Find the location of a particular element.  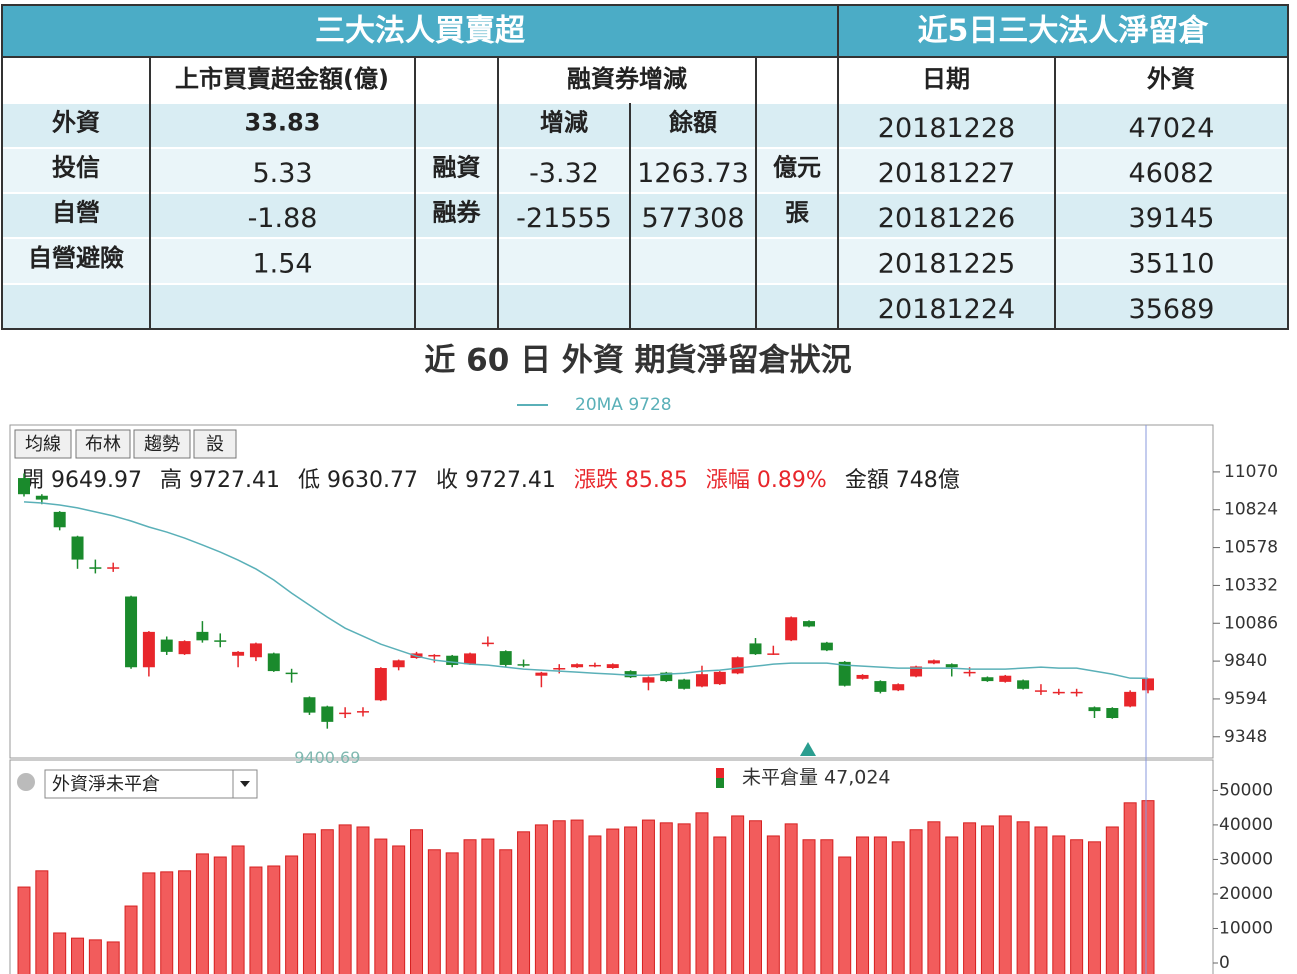

cell-label: 億元 is located at coordinates (797, 168).